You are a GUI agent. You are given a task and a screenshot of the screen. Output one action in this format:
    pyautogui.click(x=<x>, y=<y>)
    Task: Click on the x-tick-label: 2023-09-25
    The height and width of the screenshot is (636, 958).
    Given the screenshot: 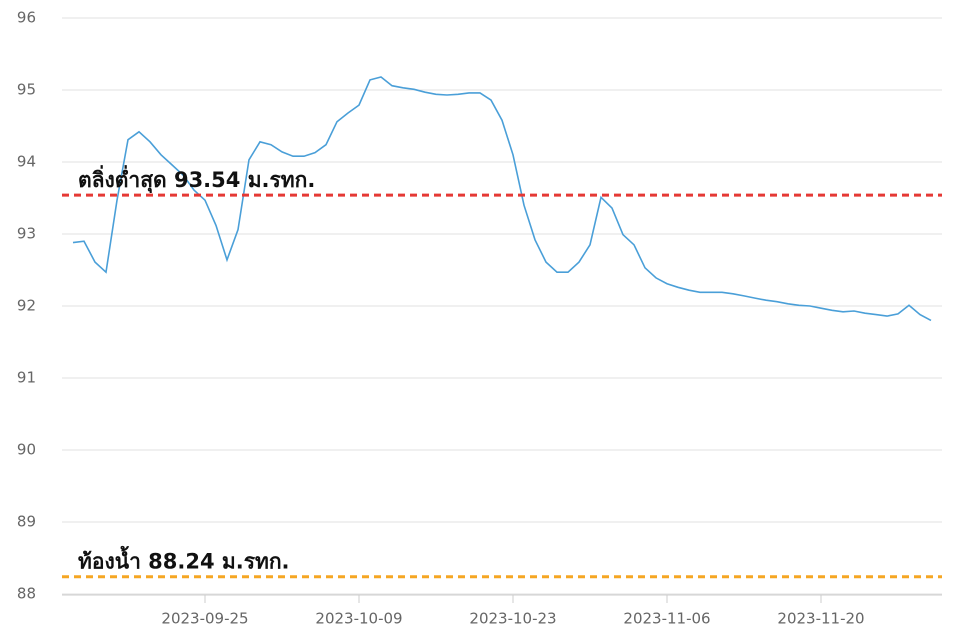 What is the action you would take?
    pyautogui.click(x=204, y=619)
    